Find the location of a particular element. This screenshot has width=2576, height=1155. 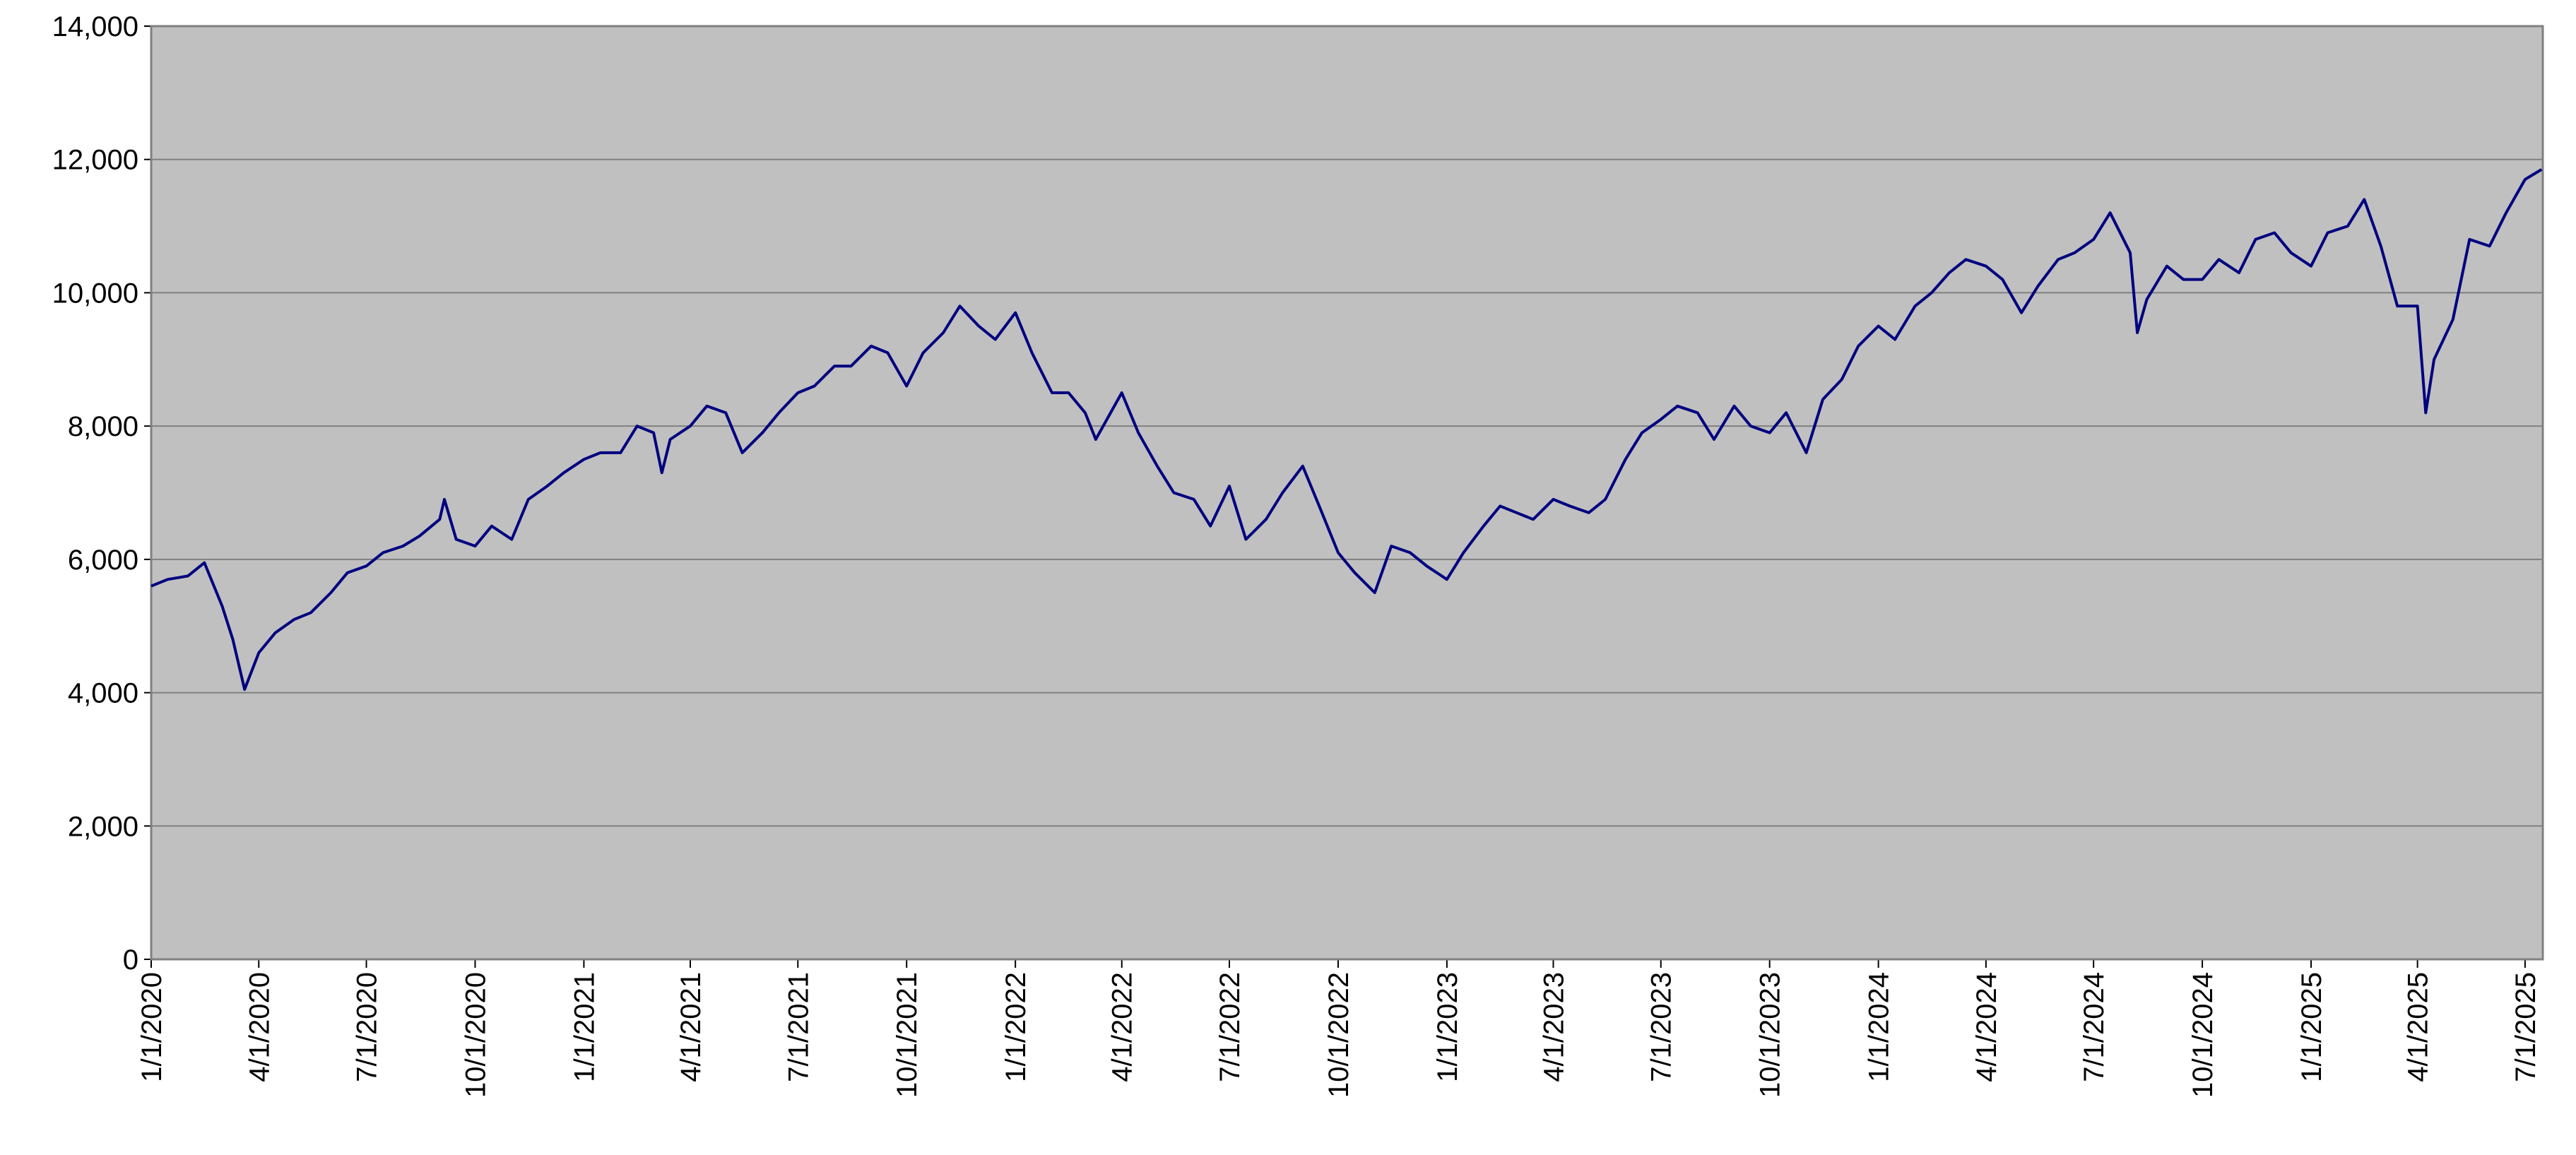

x-tick-label: 7/1/2022 is located at coordinates (1230, 1027).